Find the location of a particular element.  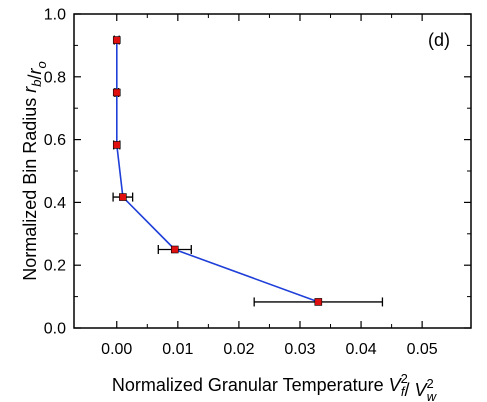

y-tick-label: 1.0 is located at coordinates (55, 15).